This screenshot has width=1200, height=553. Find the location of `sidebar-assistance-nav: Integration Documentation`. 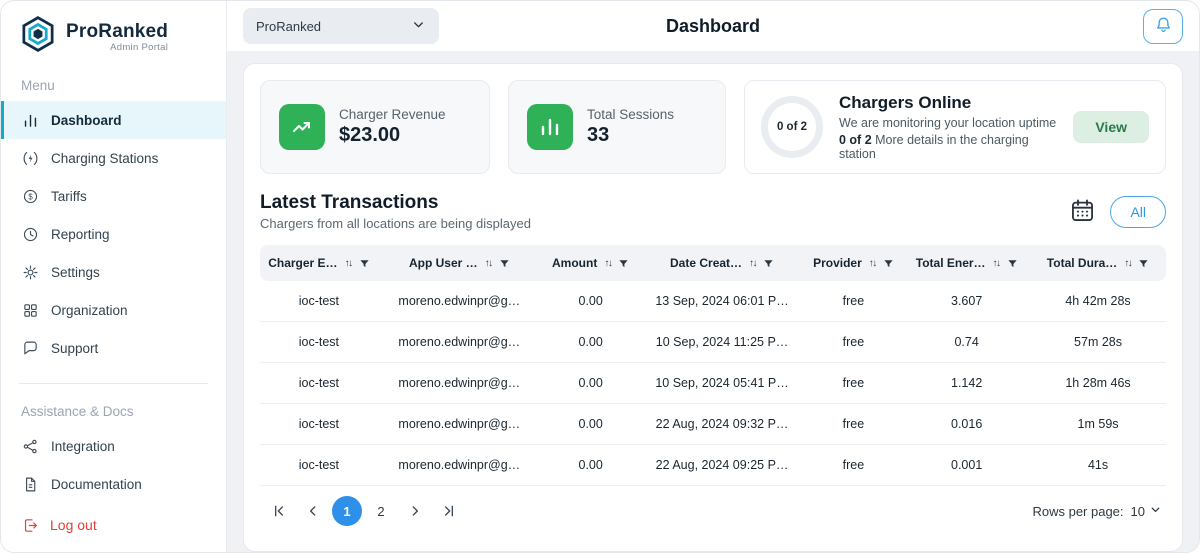

sidebar-assistance-nav: Integration Documentation is located at coordinates (113, 465).